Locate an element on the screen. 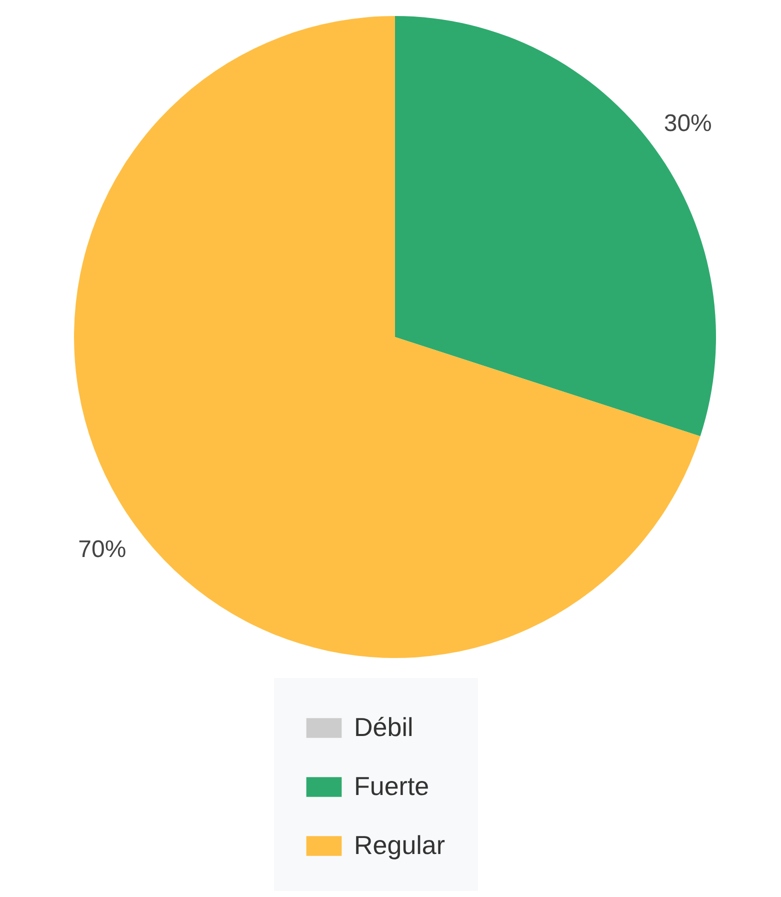  data-label: 30% is located at coordinates (688, 124).